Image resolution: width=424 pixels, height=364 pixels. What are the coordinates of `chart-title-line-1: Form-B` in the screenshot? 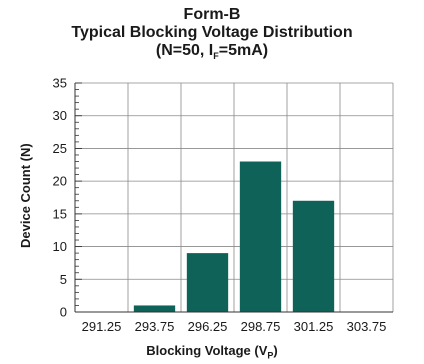 It's located at (212, 14).